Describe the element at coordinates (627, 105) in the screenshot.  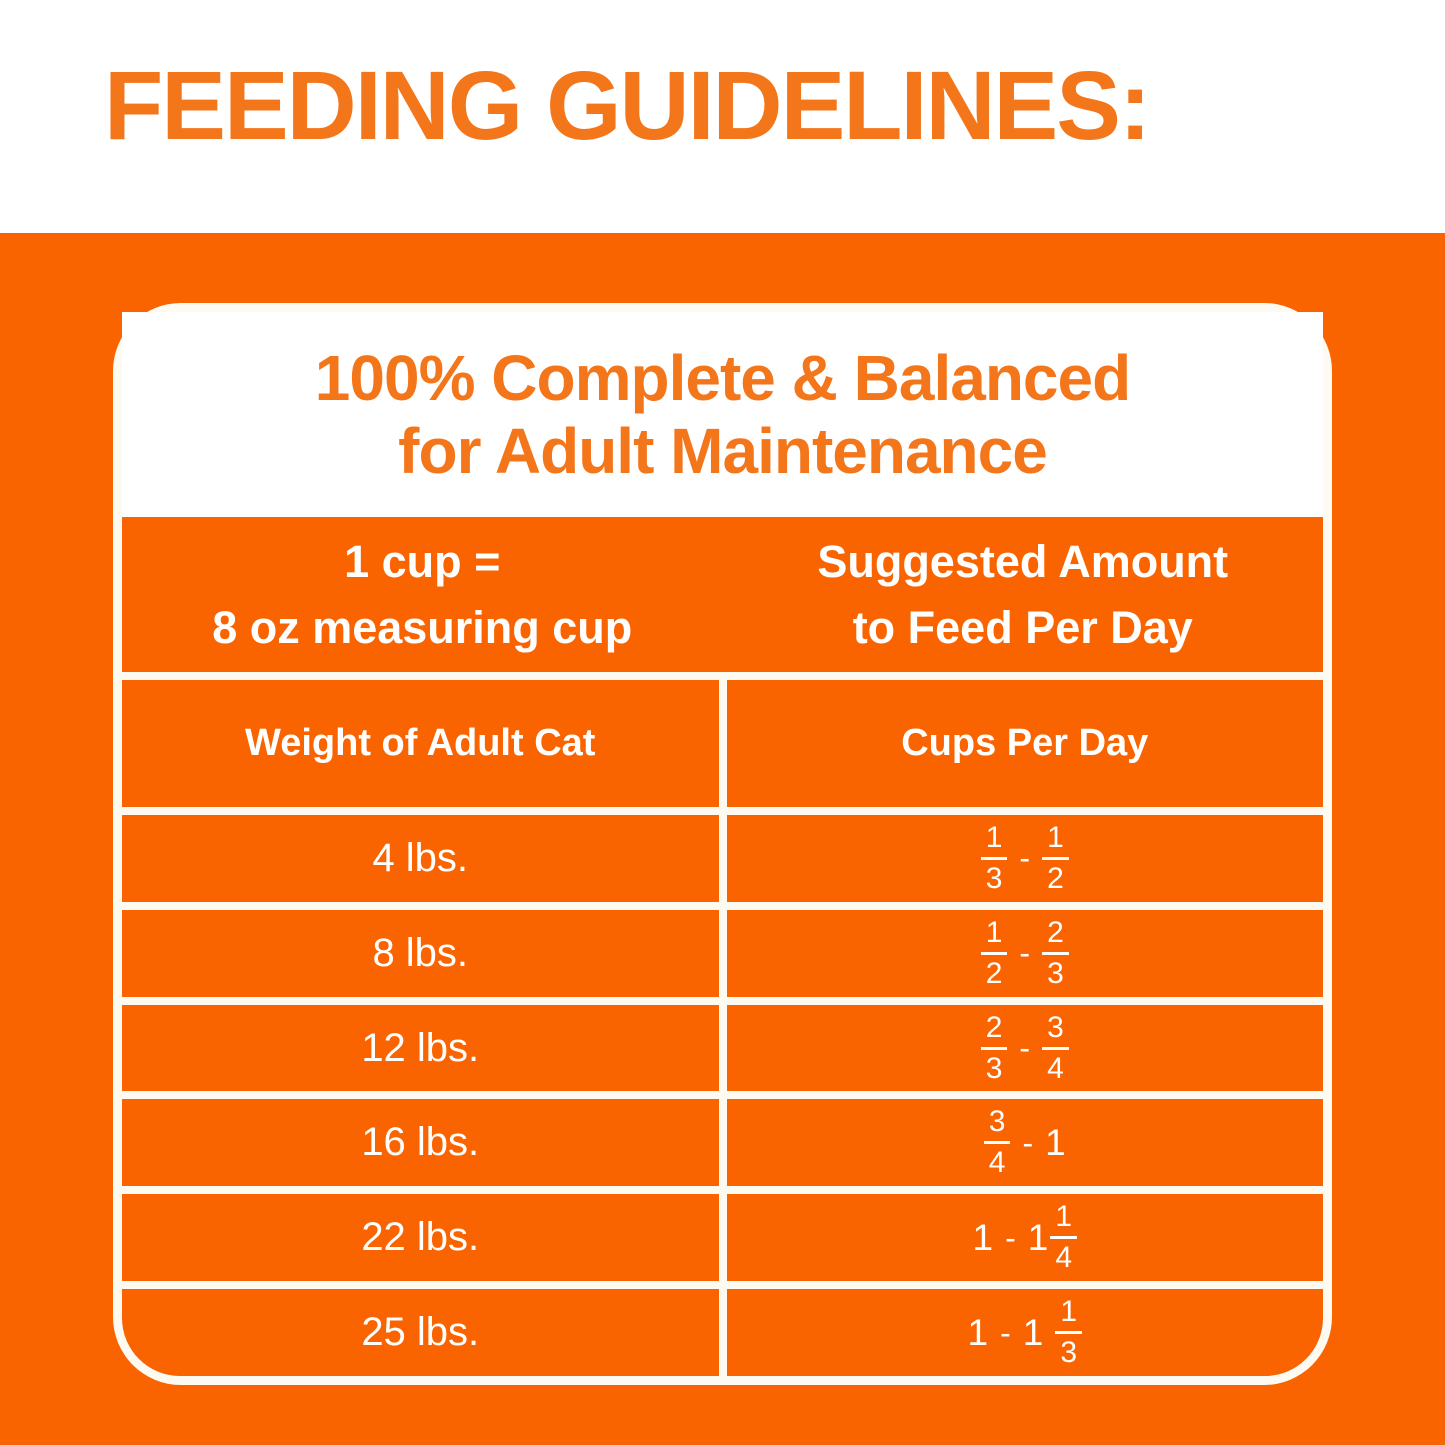
I see `page-title: FEEDING GUIDELINES:` at that location.